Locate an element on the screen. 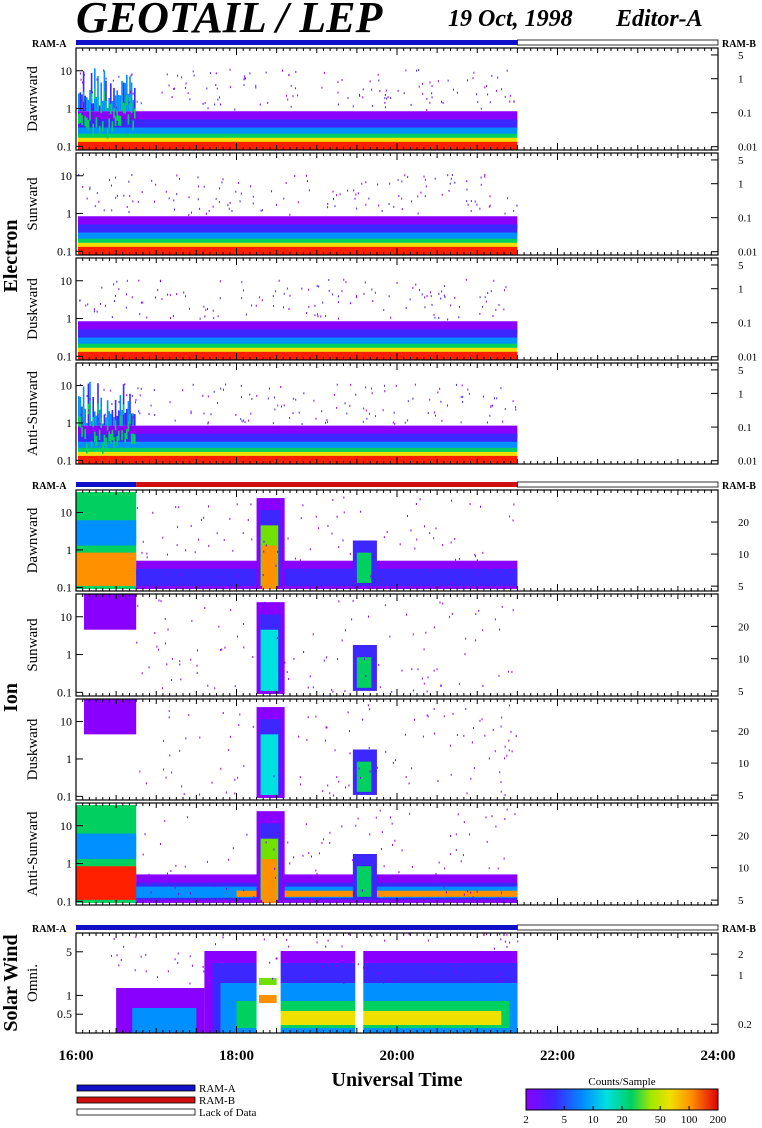 Image resolution: width=762 pixels, height=1128 pixels. panel-anti-sunward: Anti-Sunward 10 1 0.1 20 10 5 is located at coordinates (387, 855).